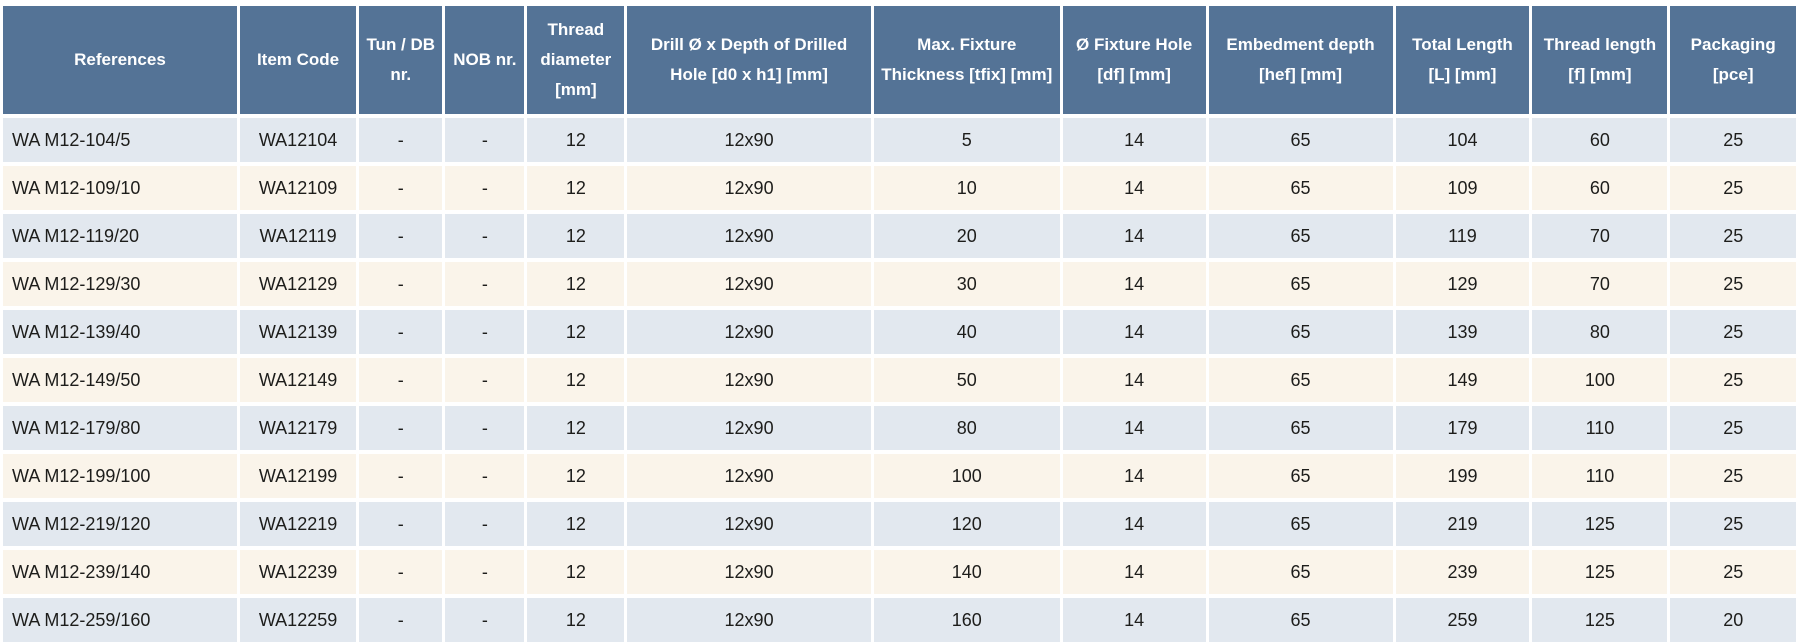 The width and height of the screenshot is (1799, 644). Describe the element at coordinates (1733, 60) in the screenshot. I see `column-header: Packaging [pce]` at that location.